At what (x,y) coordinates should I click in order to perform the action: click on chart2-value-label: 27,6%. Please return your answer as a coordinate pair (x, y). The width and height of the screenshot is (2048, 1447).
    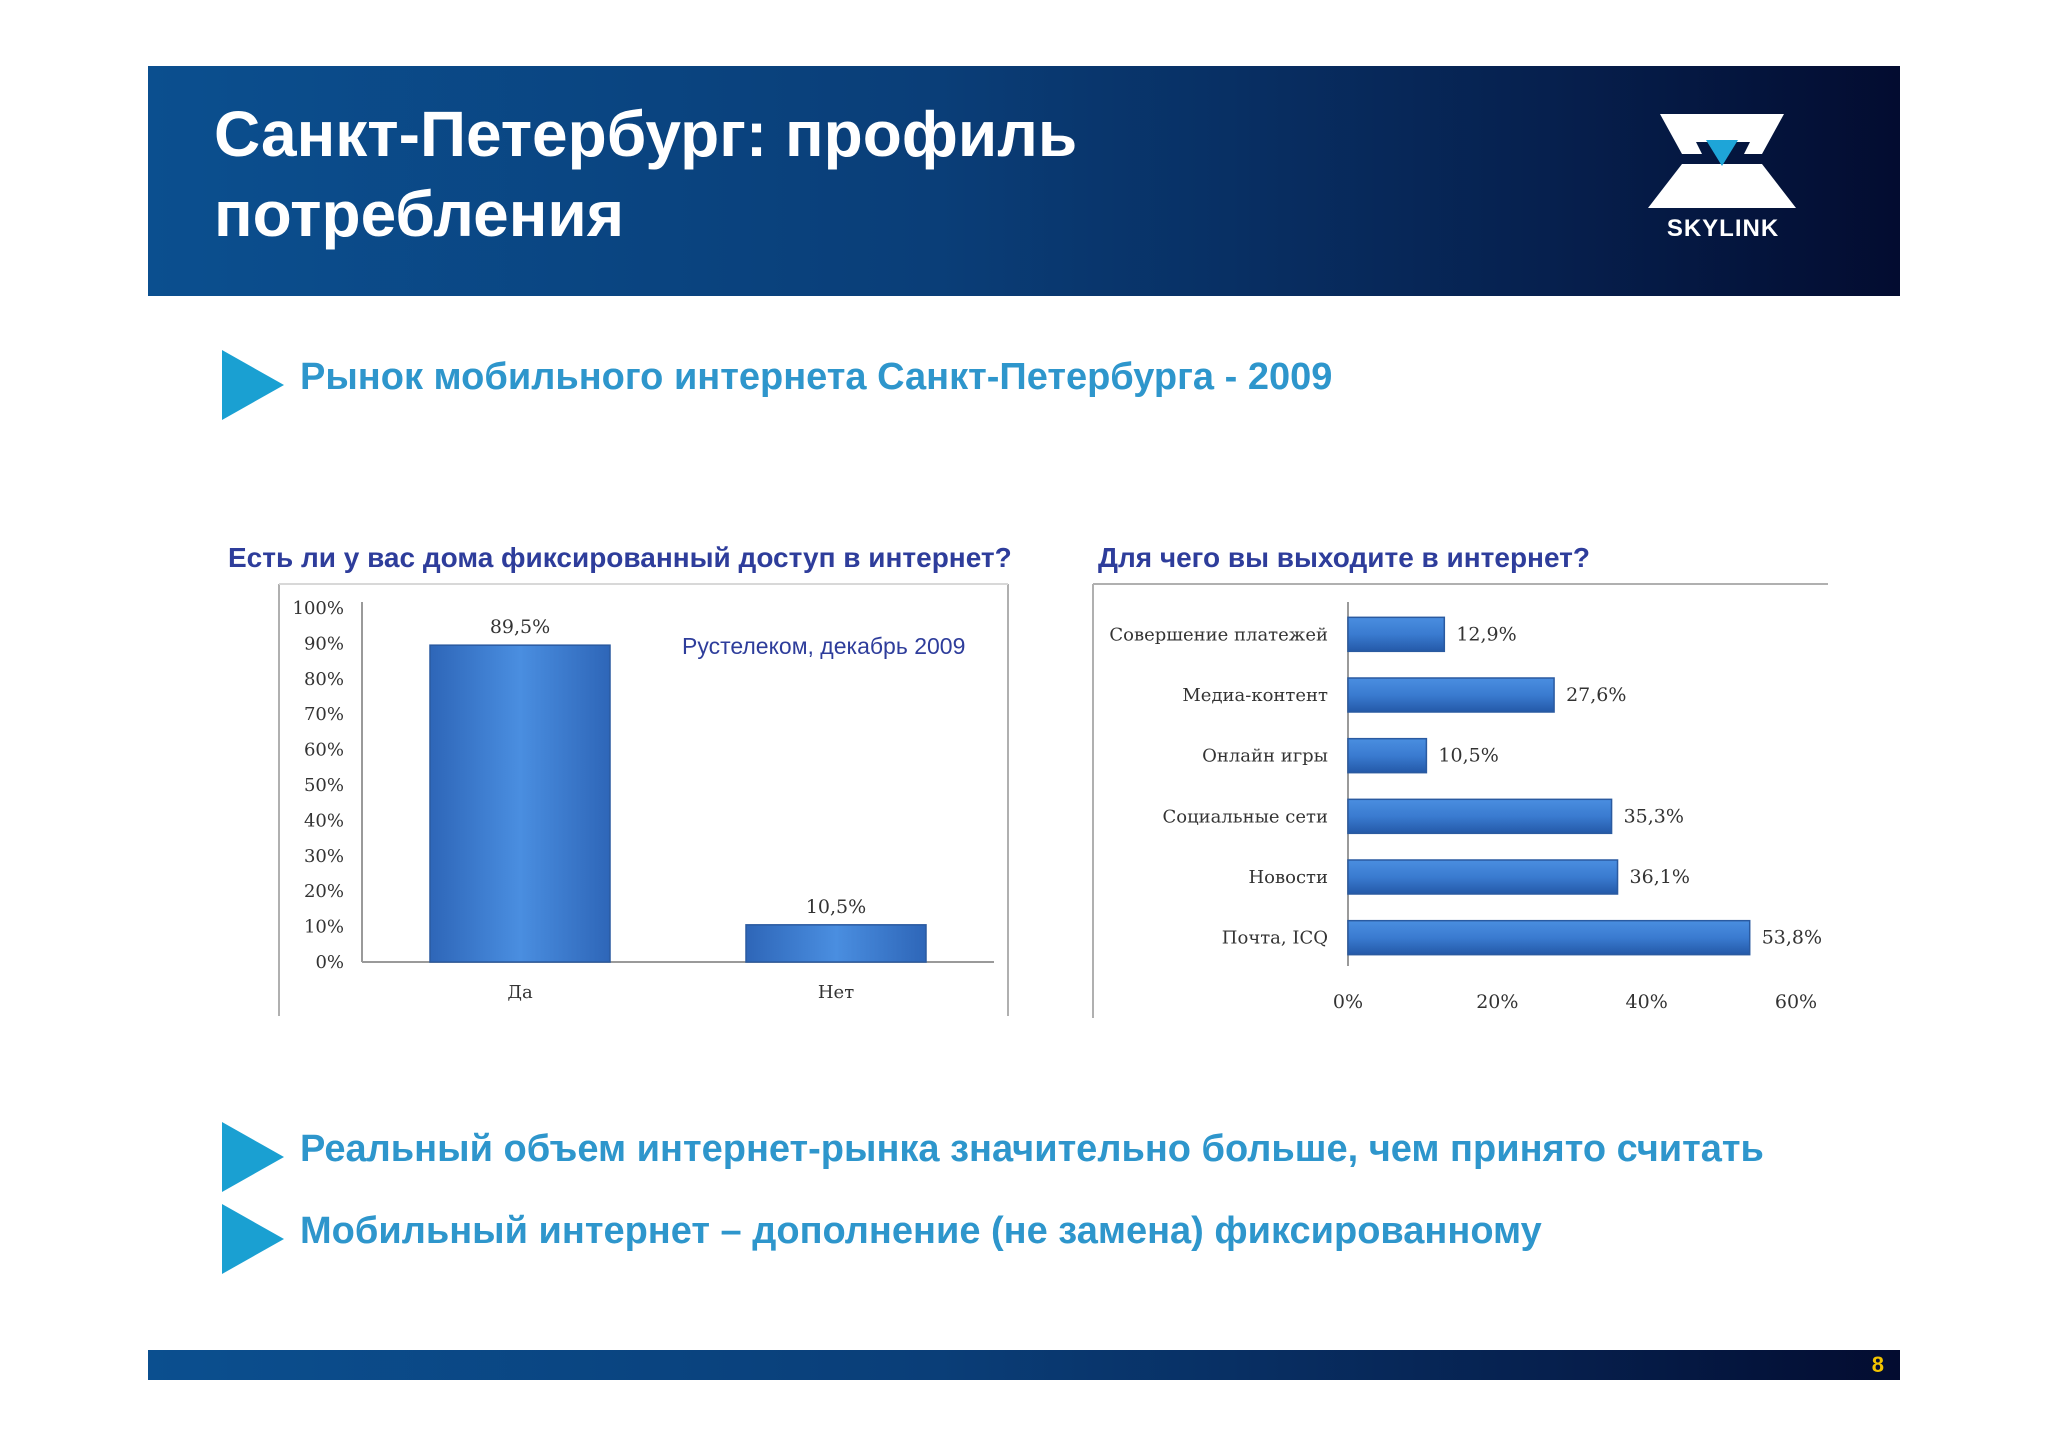
    Looking at the image, I should click on (1596, 695).